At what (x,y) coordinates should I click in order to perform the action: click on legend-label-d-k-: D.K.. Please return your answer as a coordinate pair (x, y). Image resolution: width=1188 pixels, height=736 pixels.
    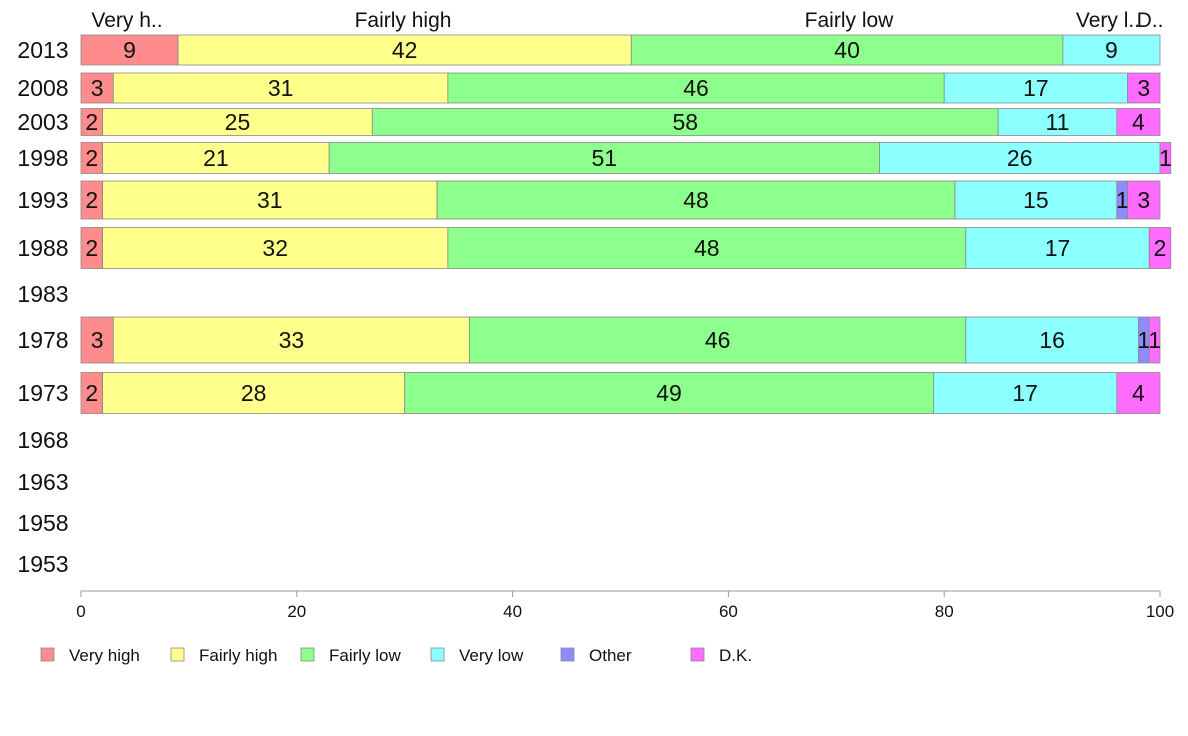
    Looking at the image, I should click on (735, 655).